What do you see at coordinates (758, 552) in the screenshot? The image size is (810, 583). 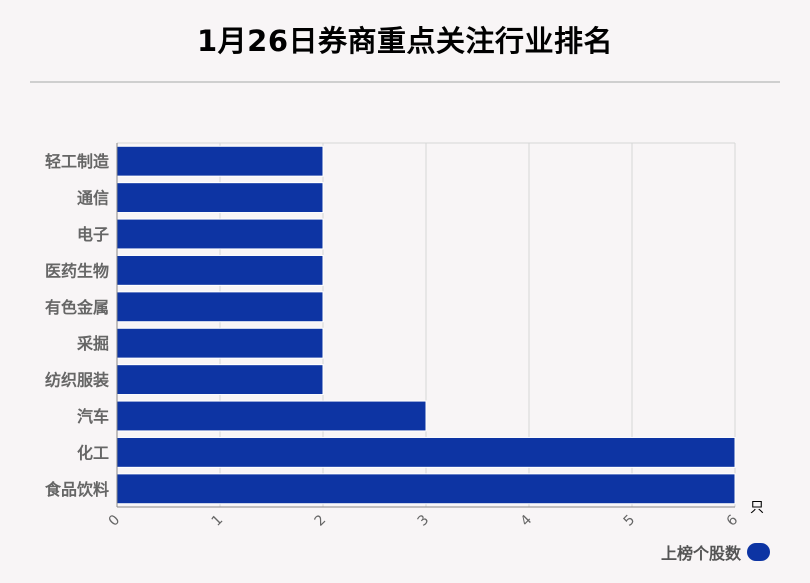 I see `legend-swatch` at bounding box center [758, 552].